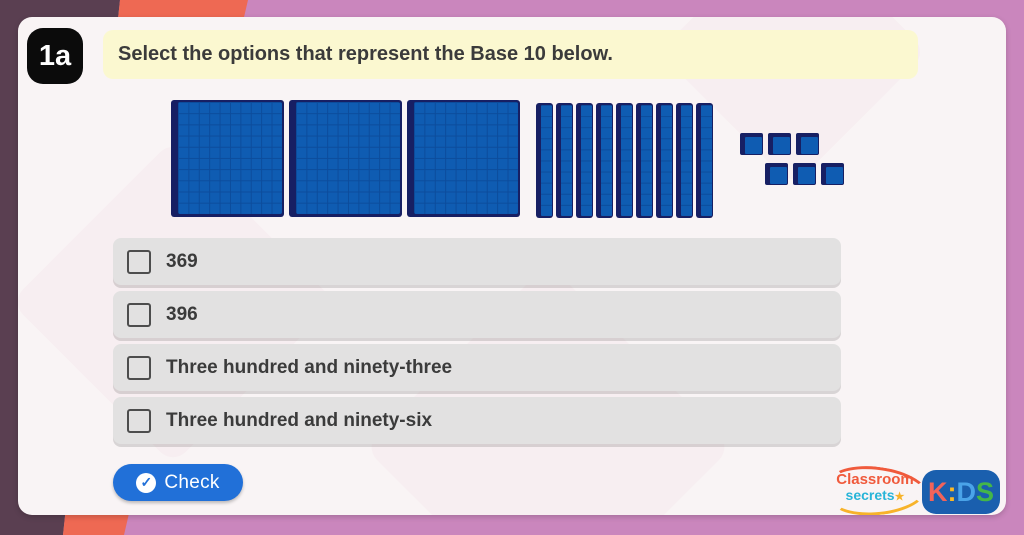 The image size is (1024, 535). What do you see at coordinates (182, 314) in the screenshot?
I see `option-label: 396` at bounding box center [182, 314].